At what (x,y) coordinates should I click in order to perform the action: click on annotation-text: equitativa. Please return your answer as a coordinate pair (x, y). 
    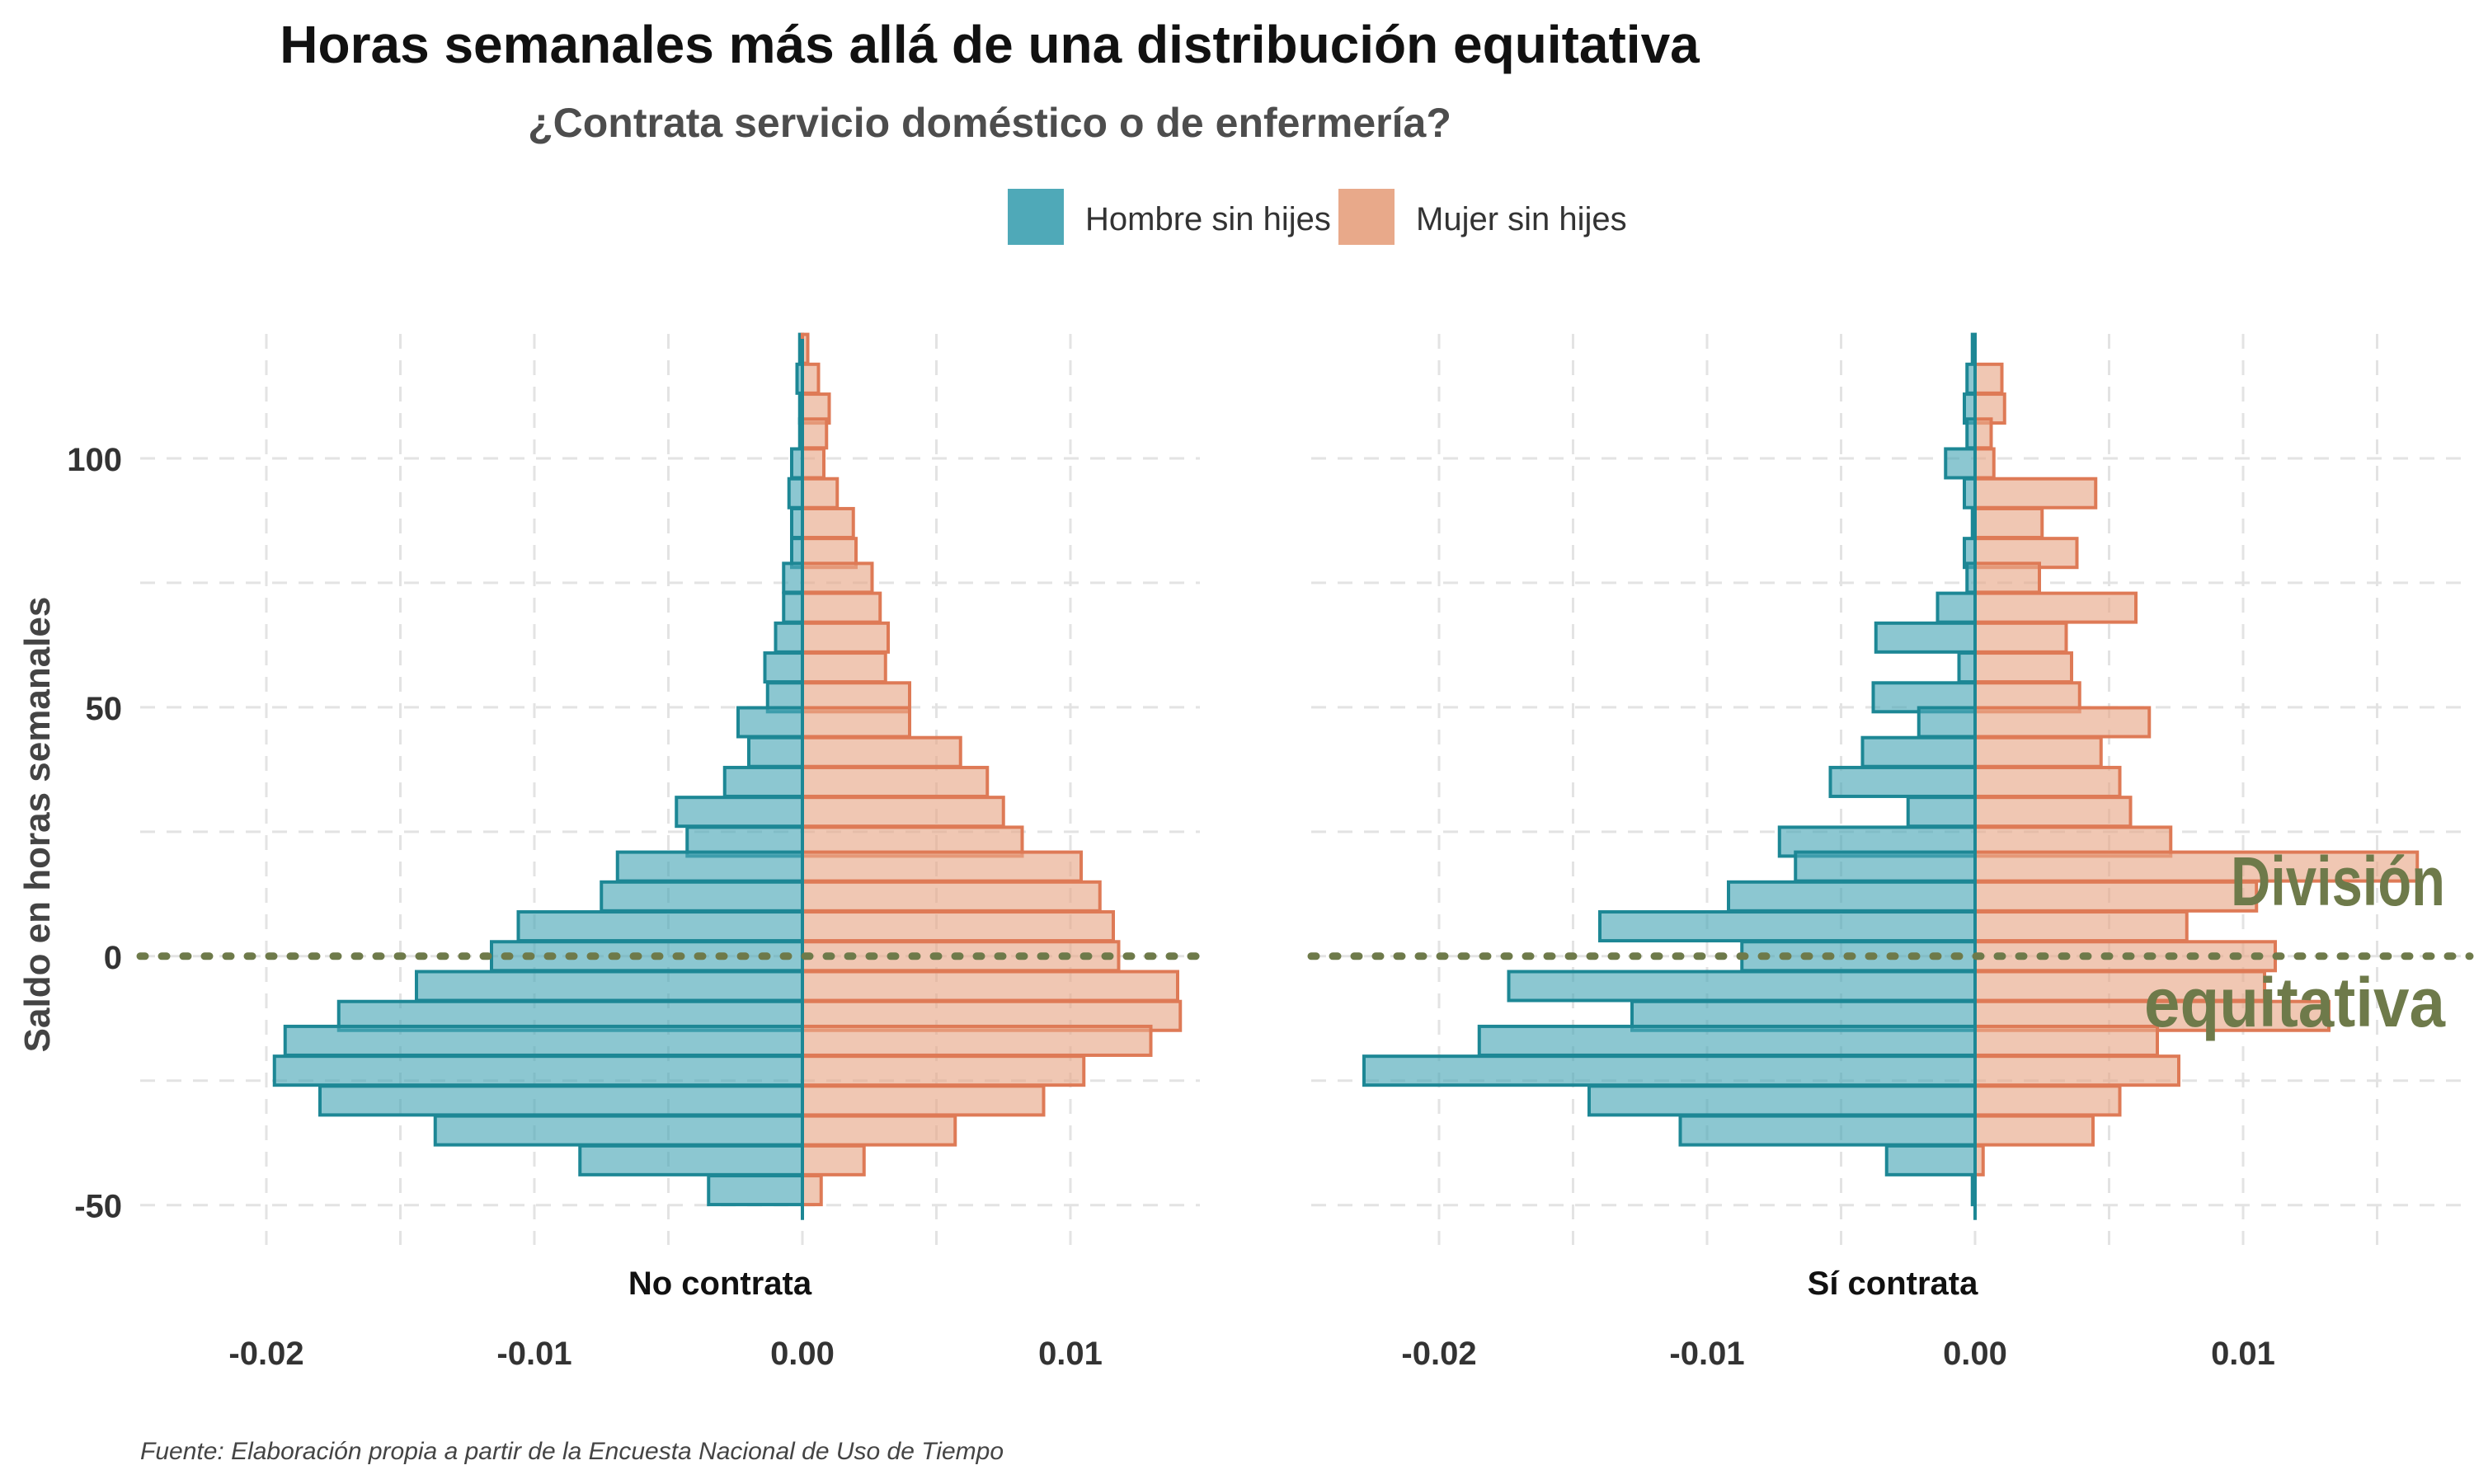
    Looking at the image, I should click on (2295, 1002).